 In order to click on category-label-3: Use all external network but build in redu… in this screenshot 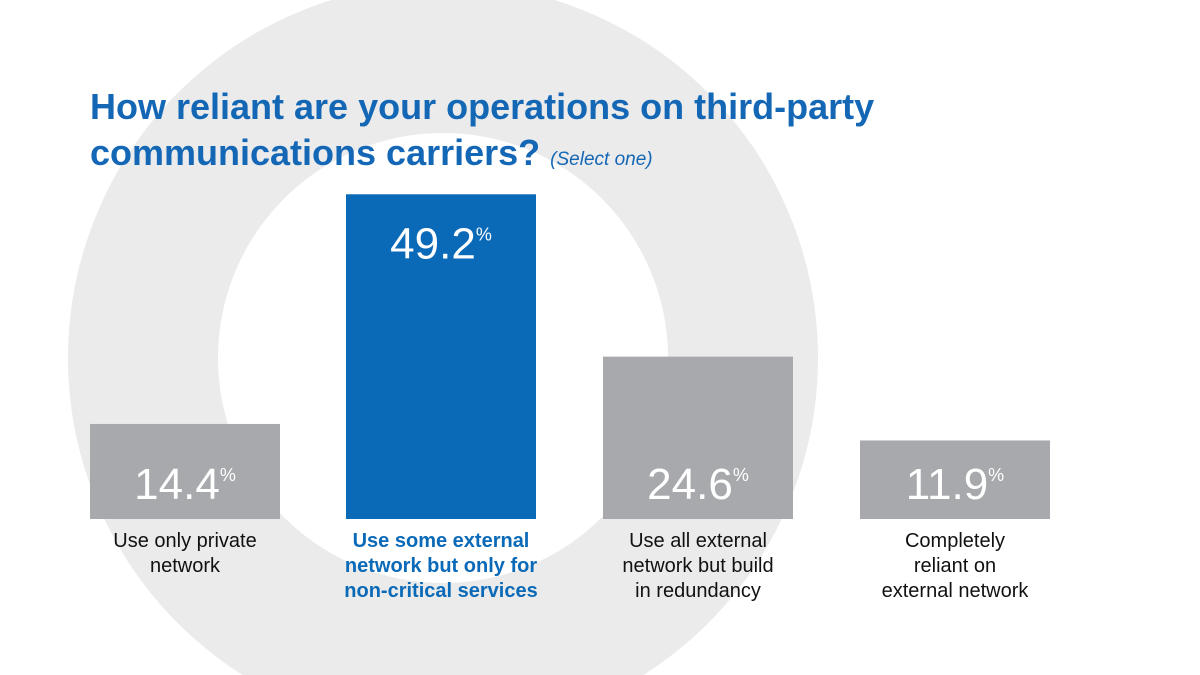, I will do `click(697, 566)`.